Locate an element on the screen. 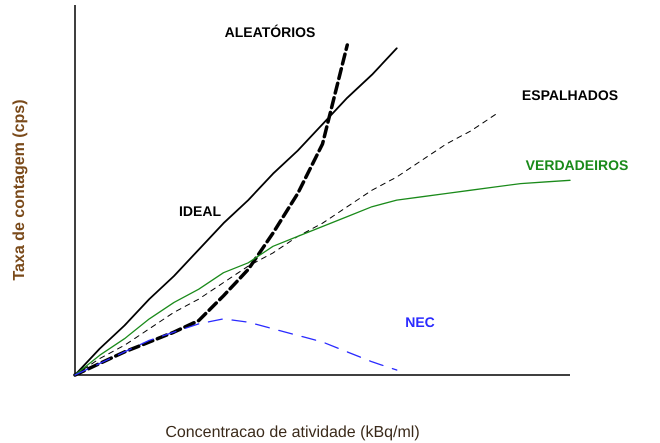 Image resolution: width=660 pixels, height=443 pixels. series-label: IDEAL is located at coordinates (200, 211).